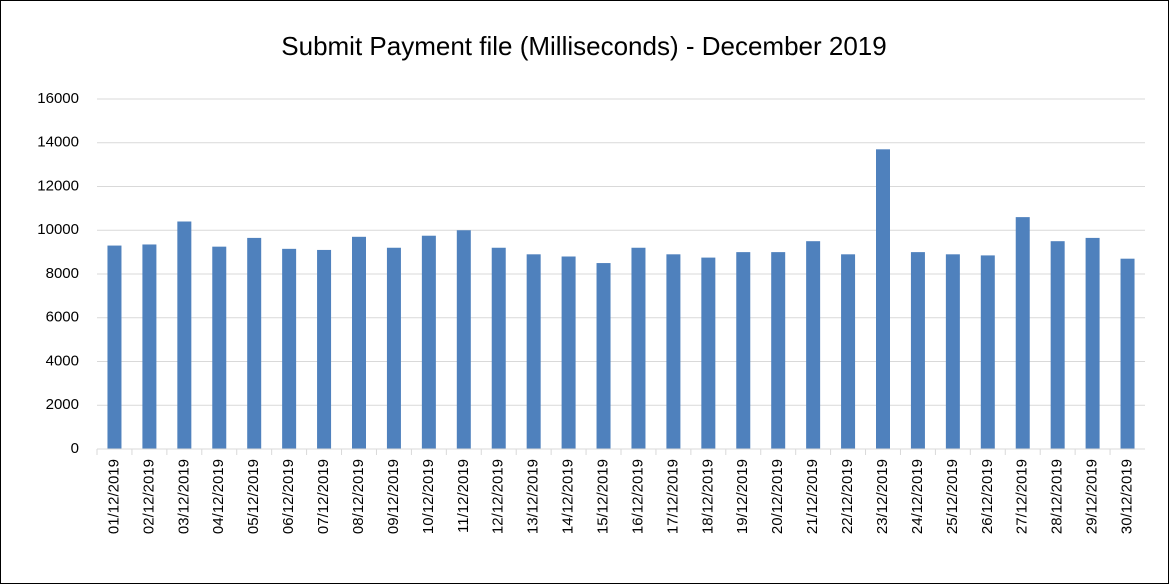  I want to click on y-tick-label: 10000, so click(58, 229).